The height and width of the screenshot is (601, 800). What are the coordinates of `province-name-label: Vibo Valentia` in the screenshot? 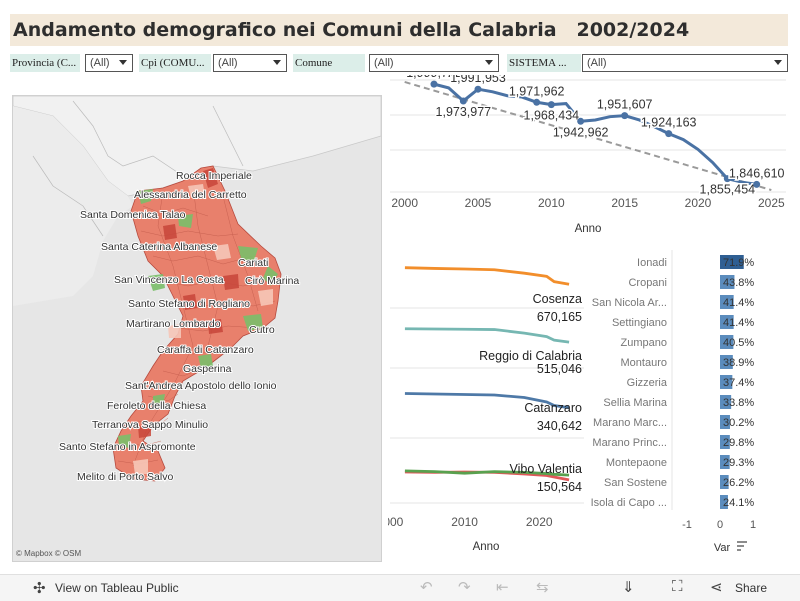 It's located at (545, 469).